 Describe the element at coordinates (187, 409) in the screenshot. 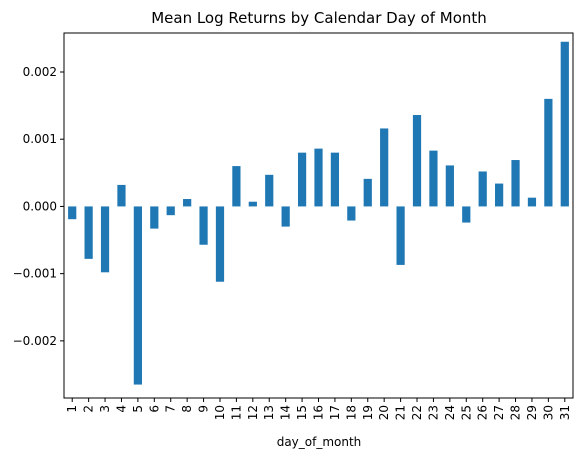

I see `x-tick-label: 8` at that location.